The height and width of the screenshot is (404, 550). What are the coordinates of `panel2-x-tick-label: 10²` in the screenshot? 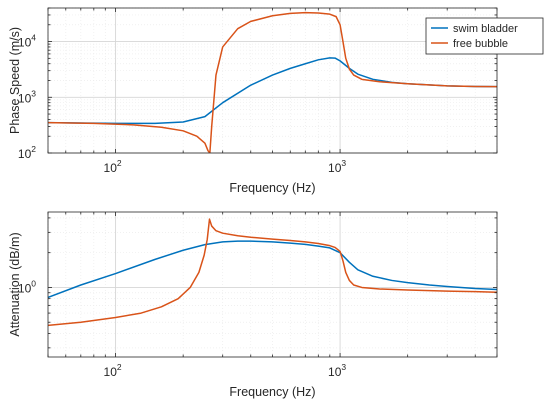 It's located at (113, 370).